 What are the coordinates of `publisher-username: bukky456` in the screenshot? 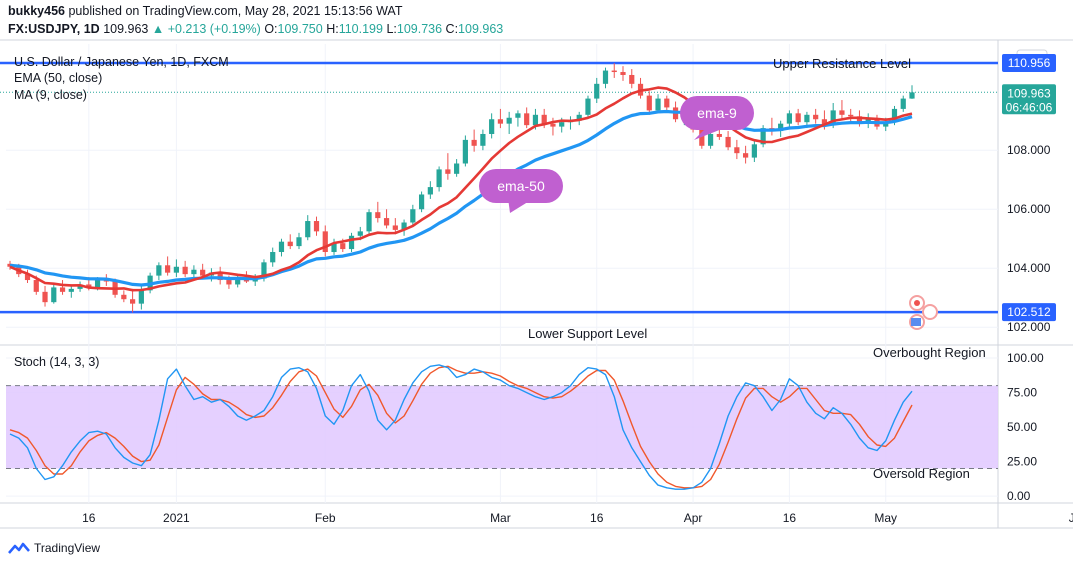 It's located at (36, 11).